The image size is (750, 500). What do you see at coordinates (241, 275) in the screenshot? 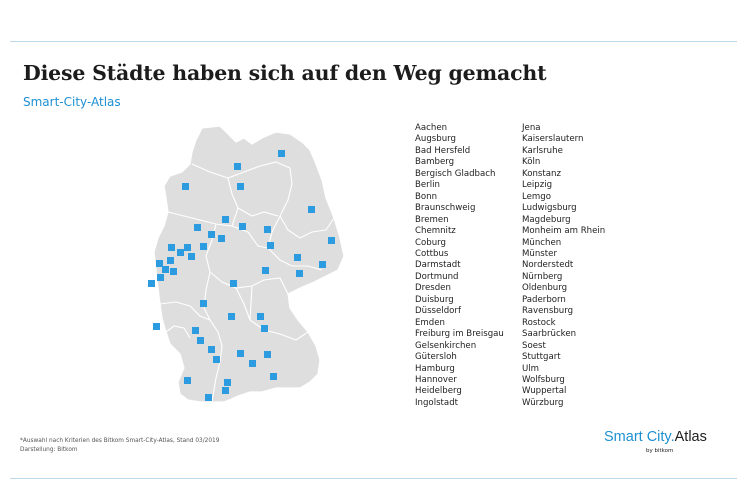
I see `city-markers` at bounding box center [241, 275].